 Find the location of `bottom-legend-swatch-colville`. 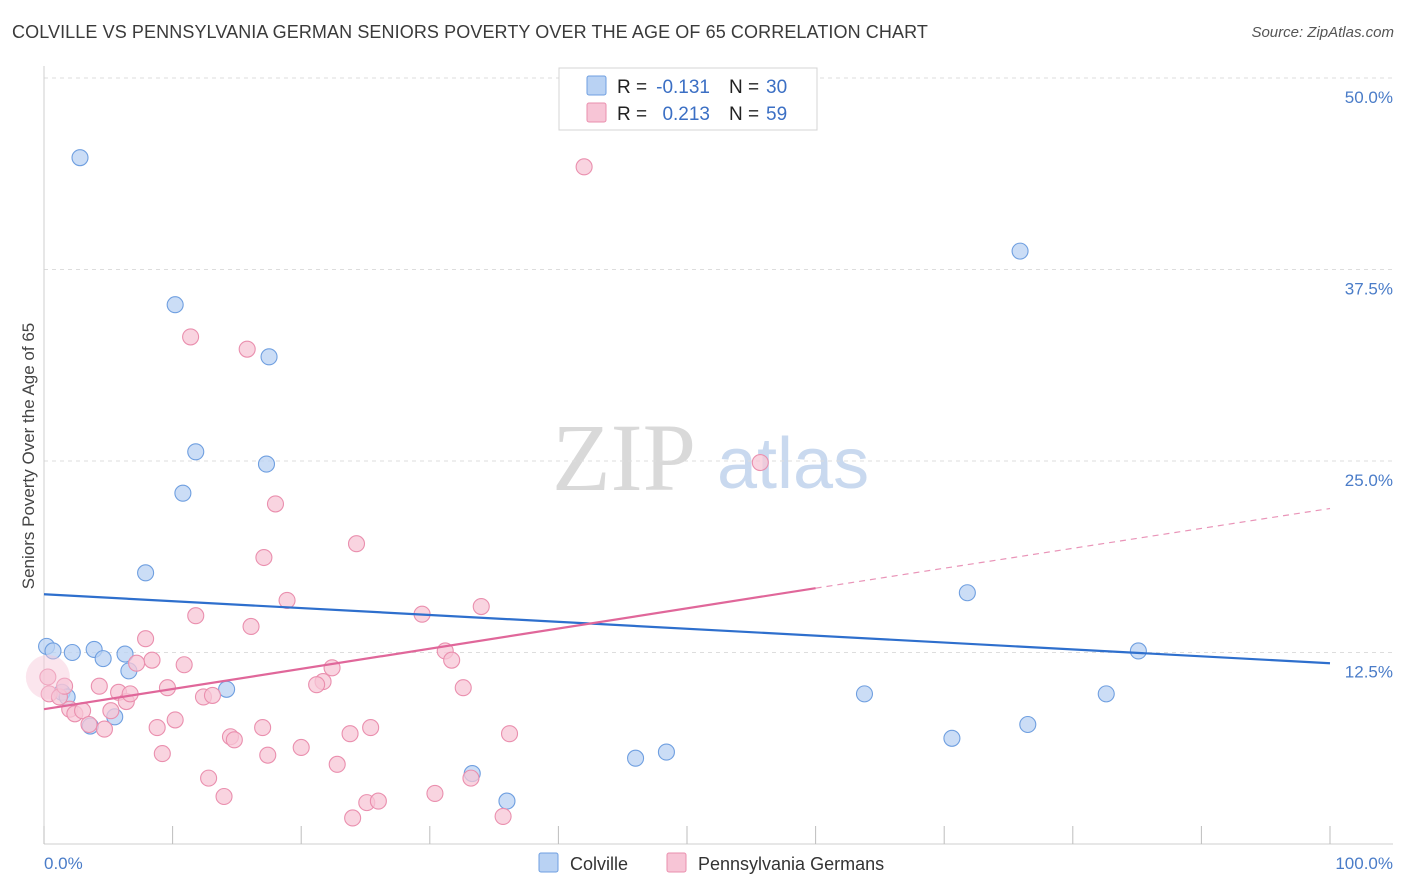

bottom-legend-swatch-colville is located at coordinates (548, 862).